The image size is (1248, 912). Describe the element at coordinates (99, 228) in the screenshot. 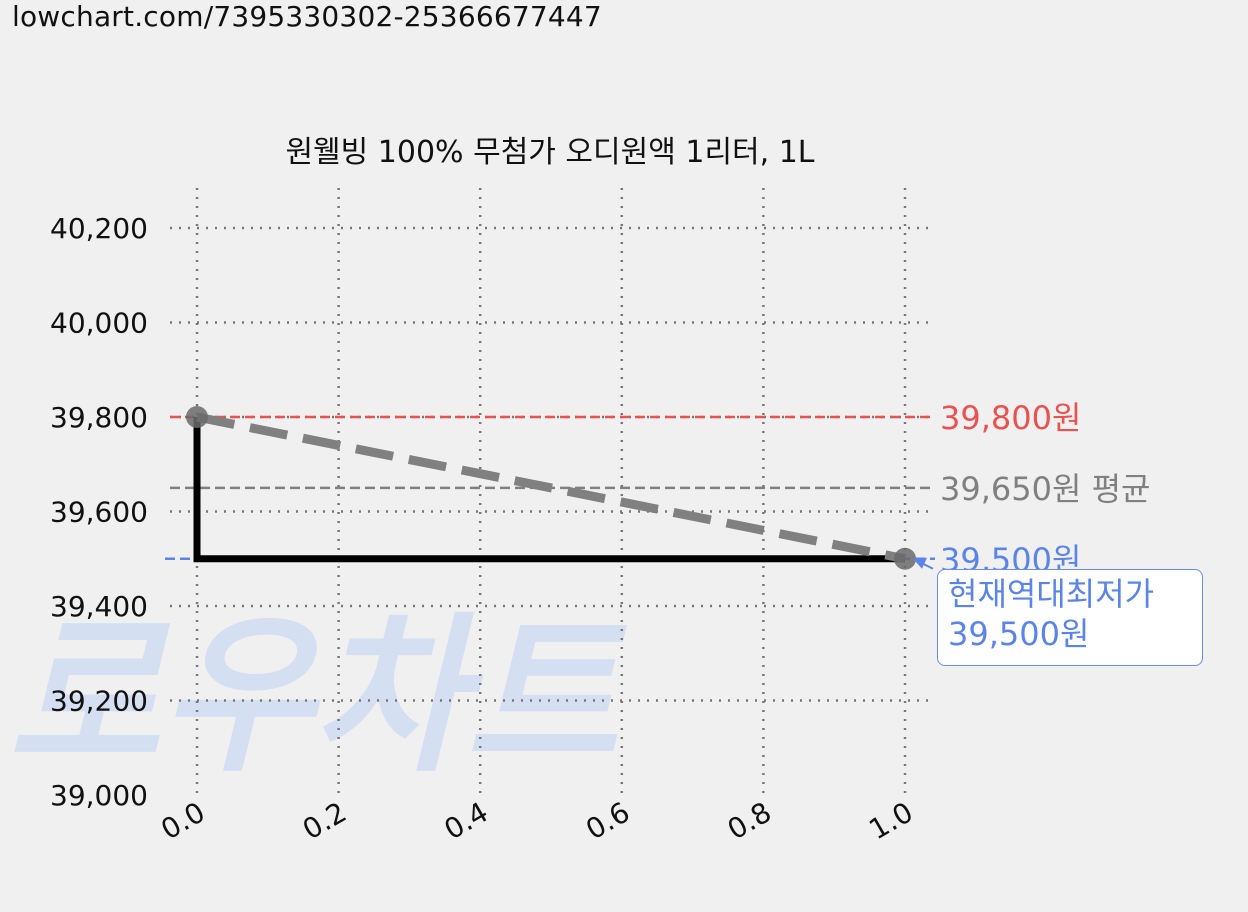

I see `y-tick-label-6: 40,200` at that location.